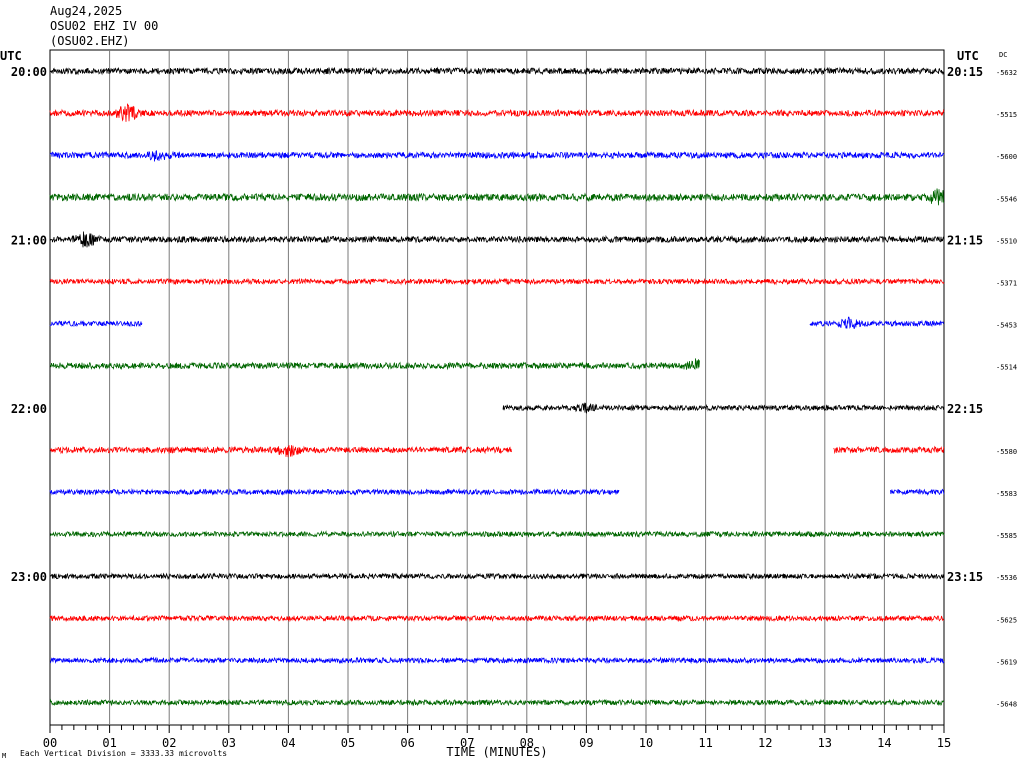 Image resolution: width=1024 pixels, height=768 pixels. Describe the element at coordinates (965, 72) in the screenshot. I see `right-time-label: 20:15` at that location.